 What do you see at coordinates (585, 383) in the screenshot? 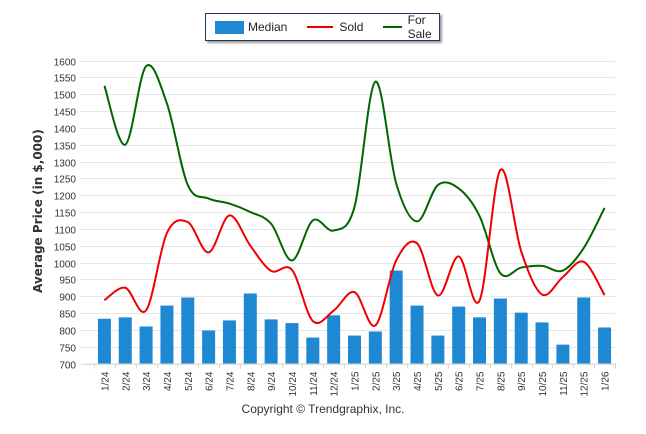
I see `x-tick-label: 12/25` at bounding box center [585, 383].